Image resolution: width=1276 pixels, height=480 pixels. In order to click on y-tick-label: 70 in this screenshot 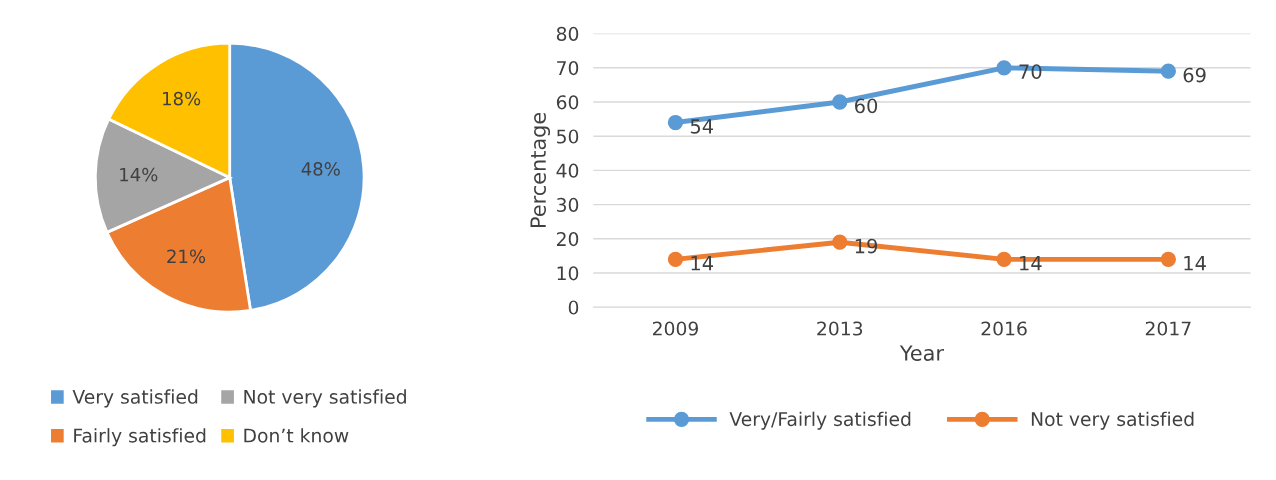, I will do `click(568, 68)`.